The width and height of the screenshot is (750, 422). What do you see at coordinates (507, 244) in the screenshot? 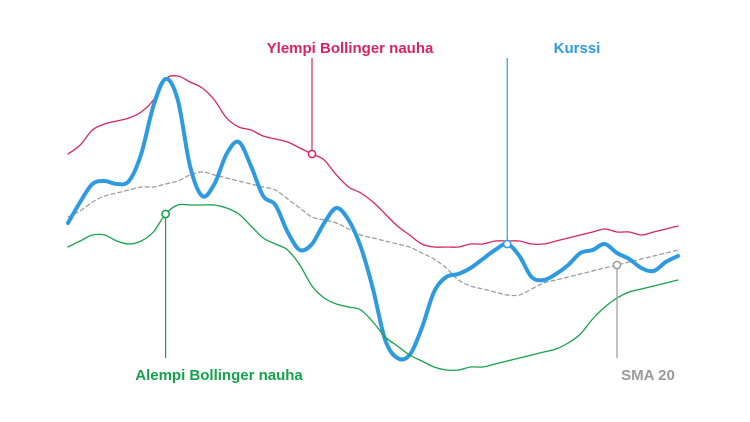
I see `annotation-marker-price` at bounding box center [507, 244].